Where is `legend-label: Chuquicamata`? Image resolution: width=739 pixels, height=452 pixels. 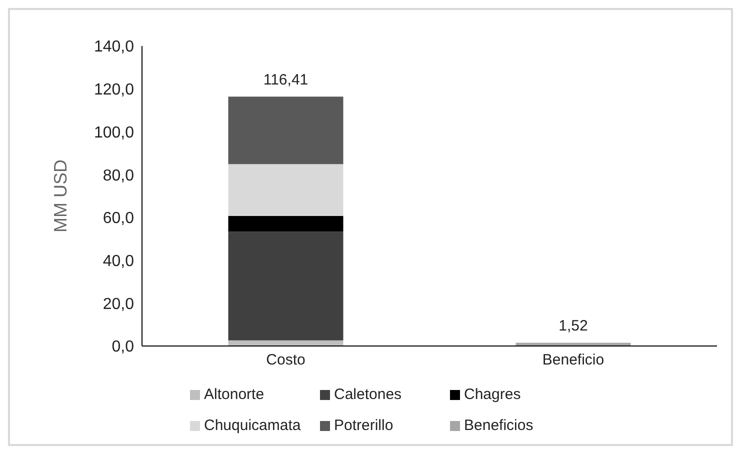
legend-label: Chuquicamata is located at coordinates (252, 425).